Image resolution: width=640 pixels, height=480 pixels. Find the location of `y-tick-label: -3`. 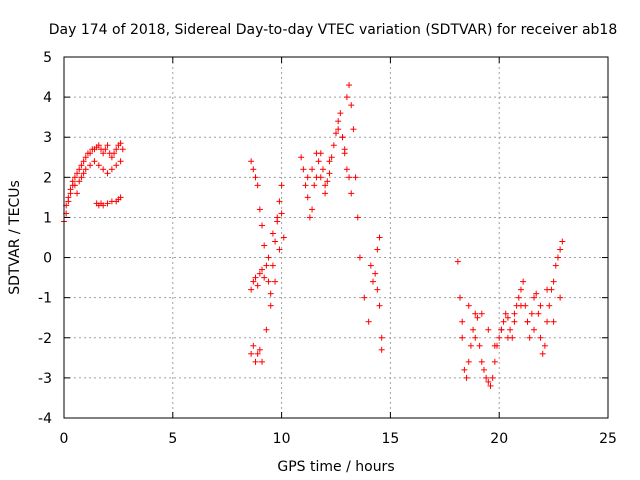

y-tick-label: -3 is located at coordinates (45, 379).